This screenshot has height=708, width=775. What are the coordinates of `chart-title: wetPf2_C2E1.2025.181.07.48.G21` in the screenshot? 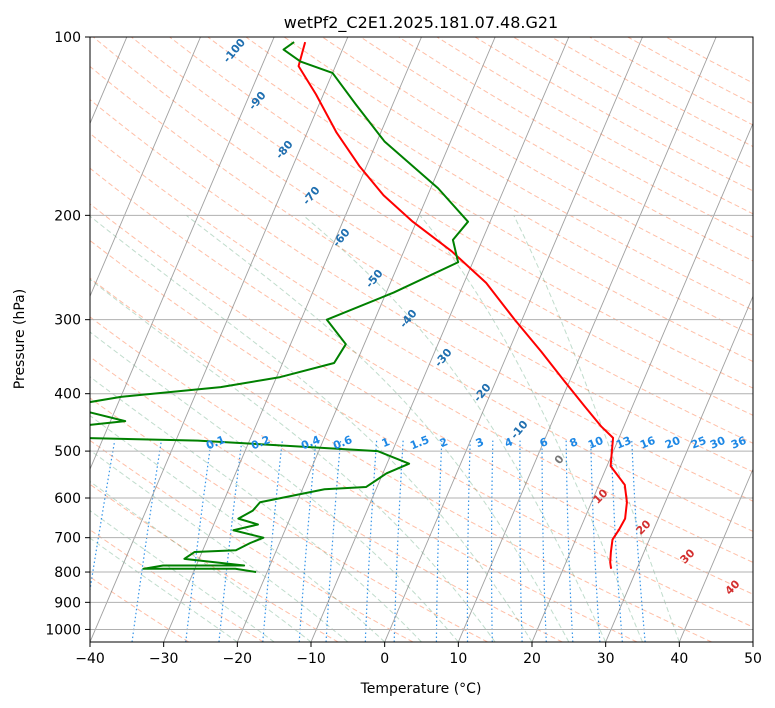 It's located at (421, 23).